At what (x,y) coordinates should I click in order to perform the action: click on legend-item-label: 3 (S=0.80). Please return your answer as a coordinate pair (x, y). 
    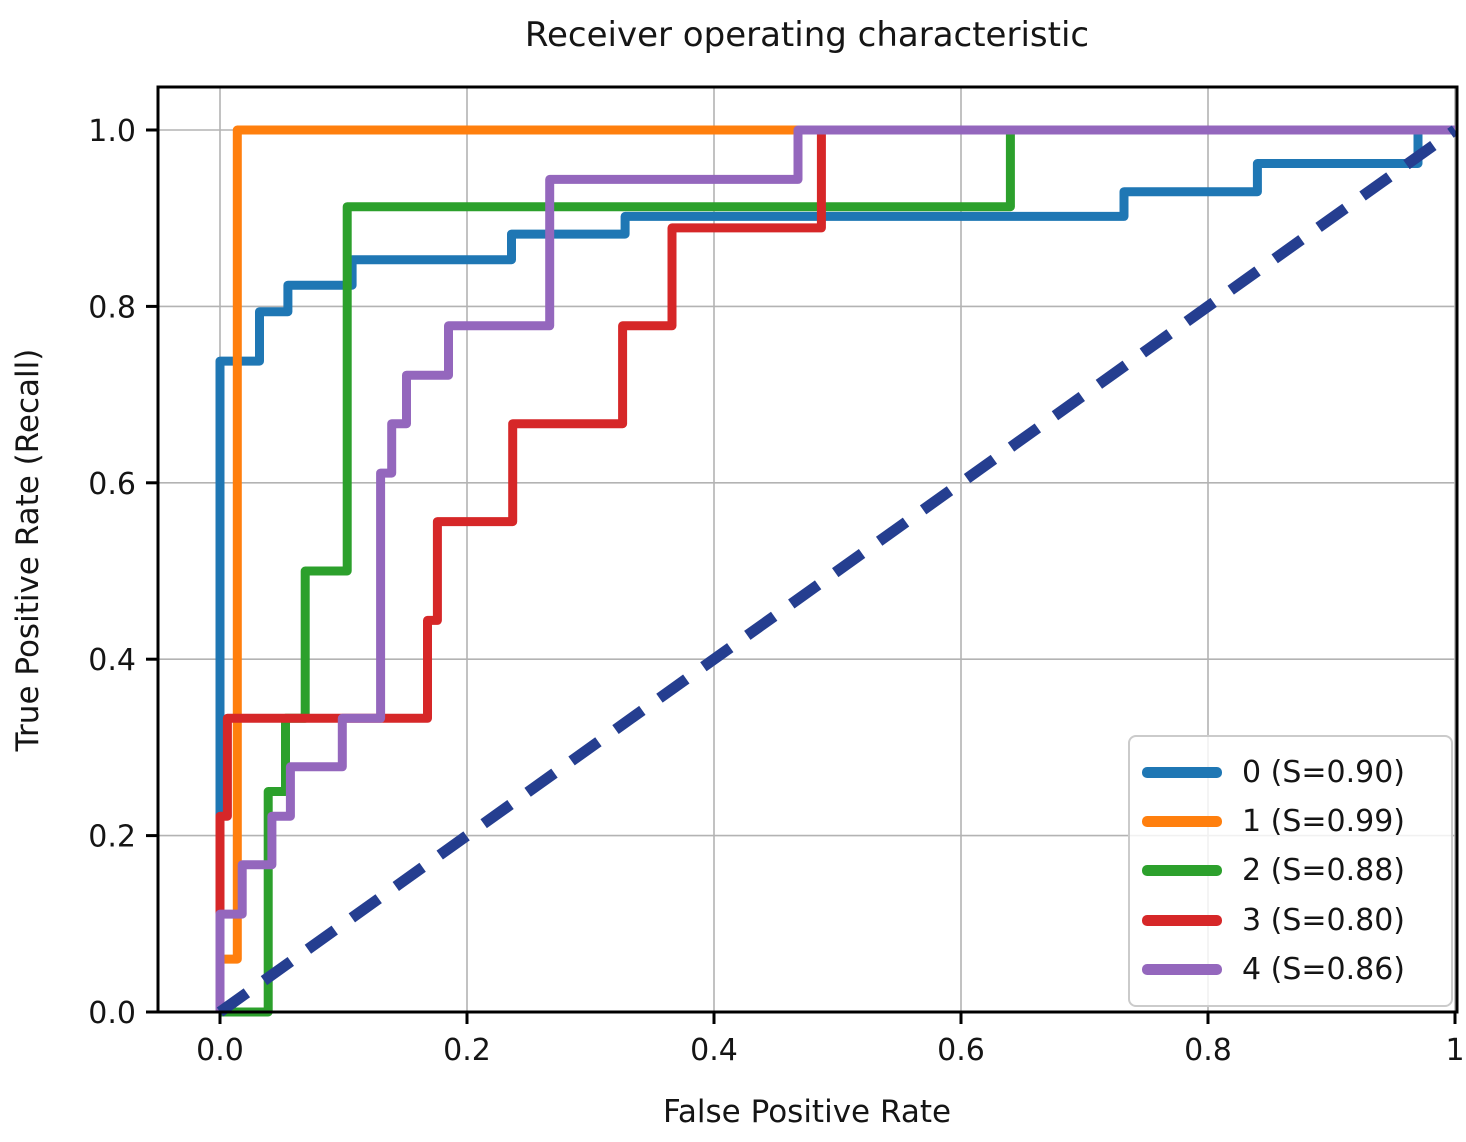
    Looking at the image, I should click on (1324, 920).